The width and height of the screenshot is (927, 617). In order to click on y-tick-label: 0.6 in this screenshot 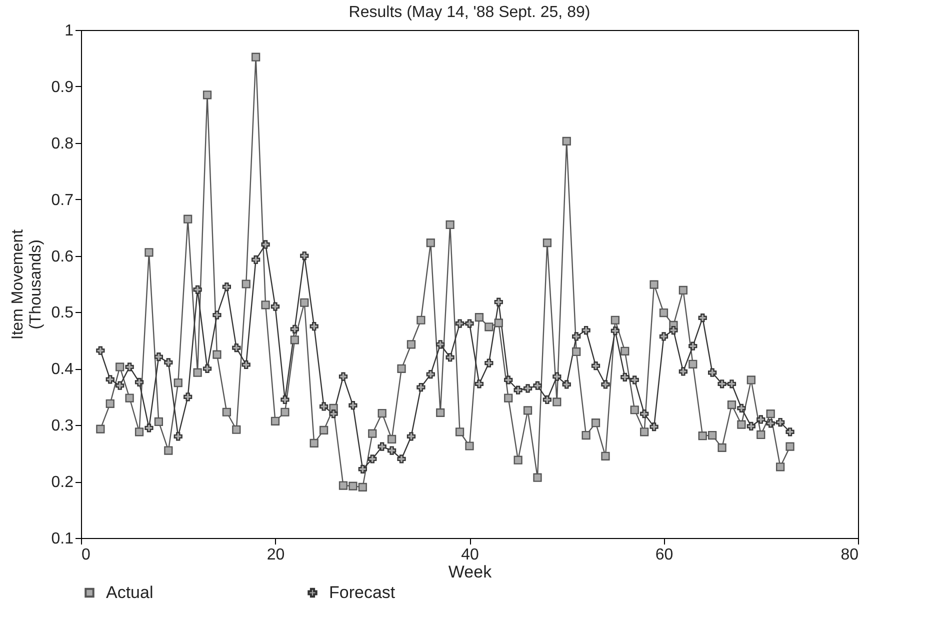, I will do `click(62, 257)`.